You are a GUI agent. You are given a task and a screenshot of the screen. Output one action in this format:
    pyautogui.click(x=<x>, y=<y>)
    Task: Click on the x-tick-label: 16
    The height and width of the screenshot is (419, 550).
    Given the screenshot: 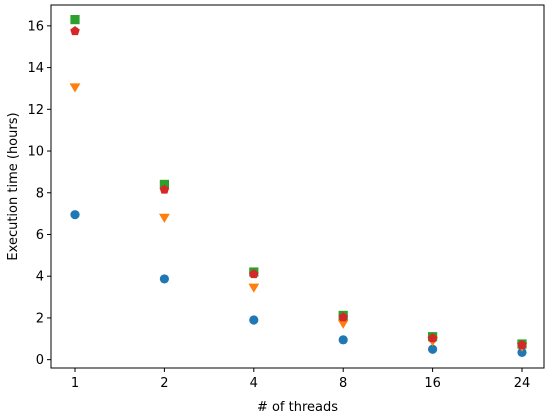 What is the action you would take?
    pyautogui.click(x=432, y=383)
    